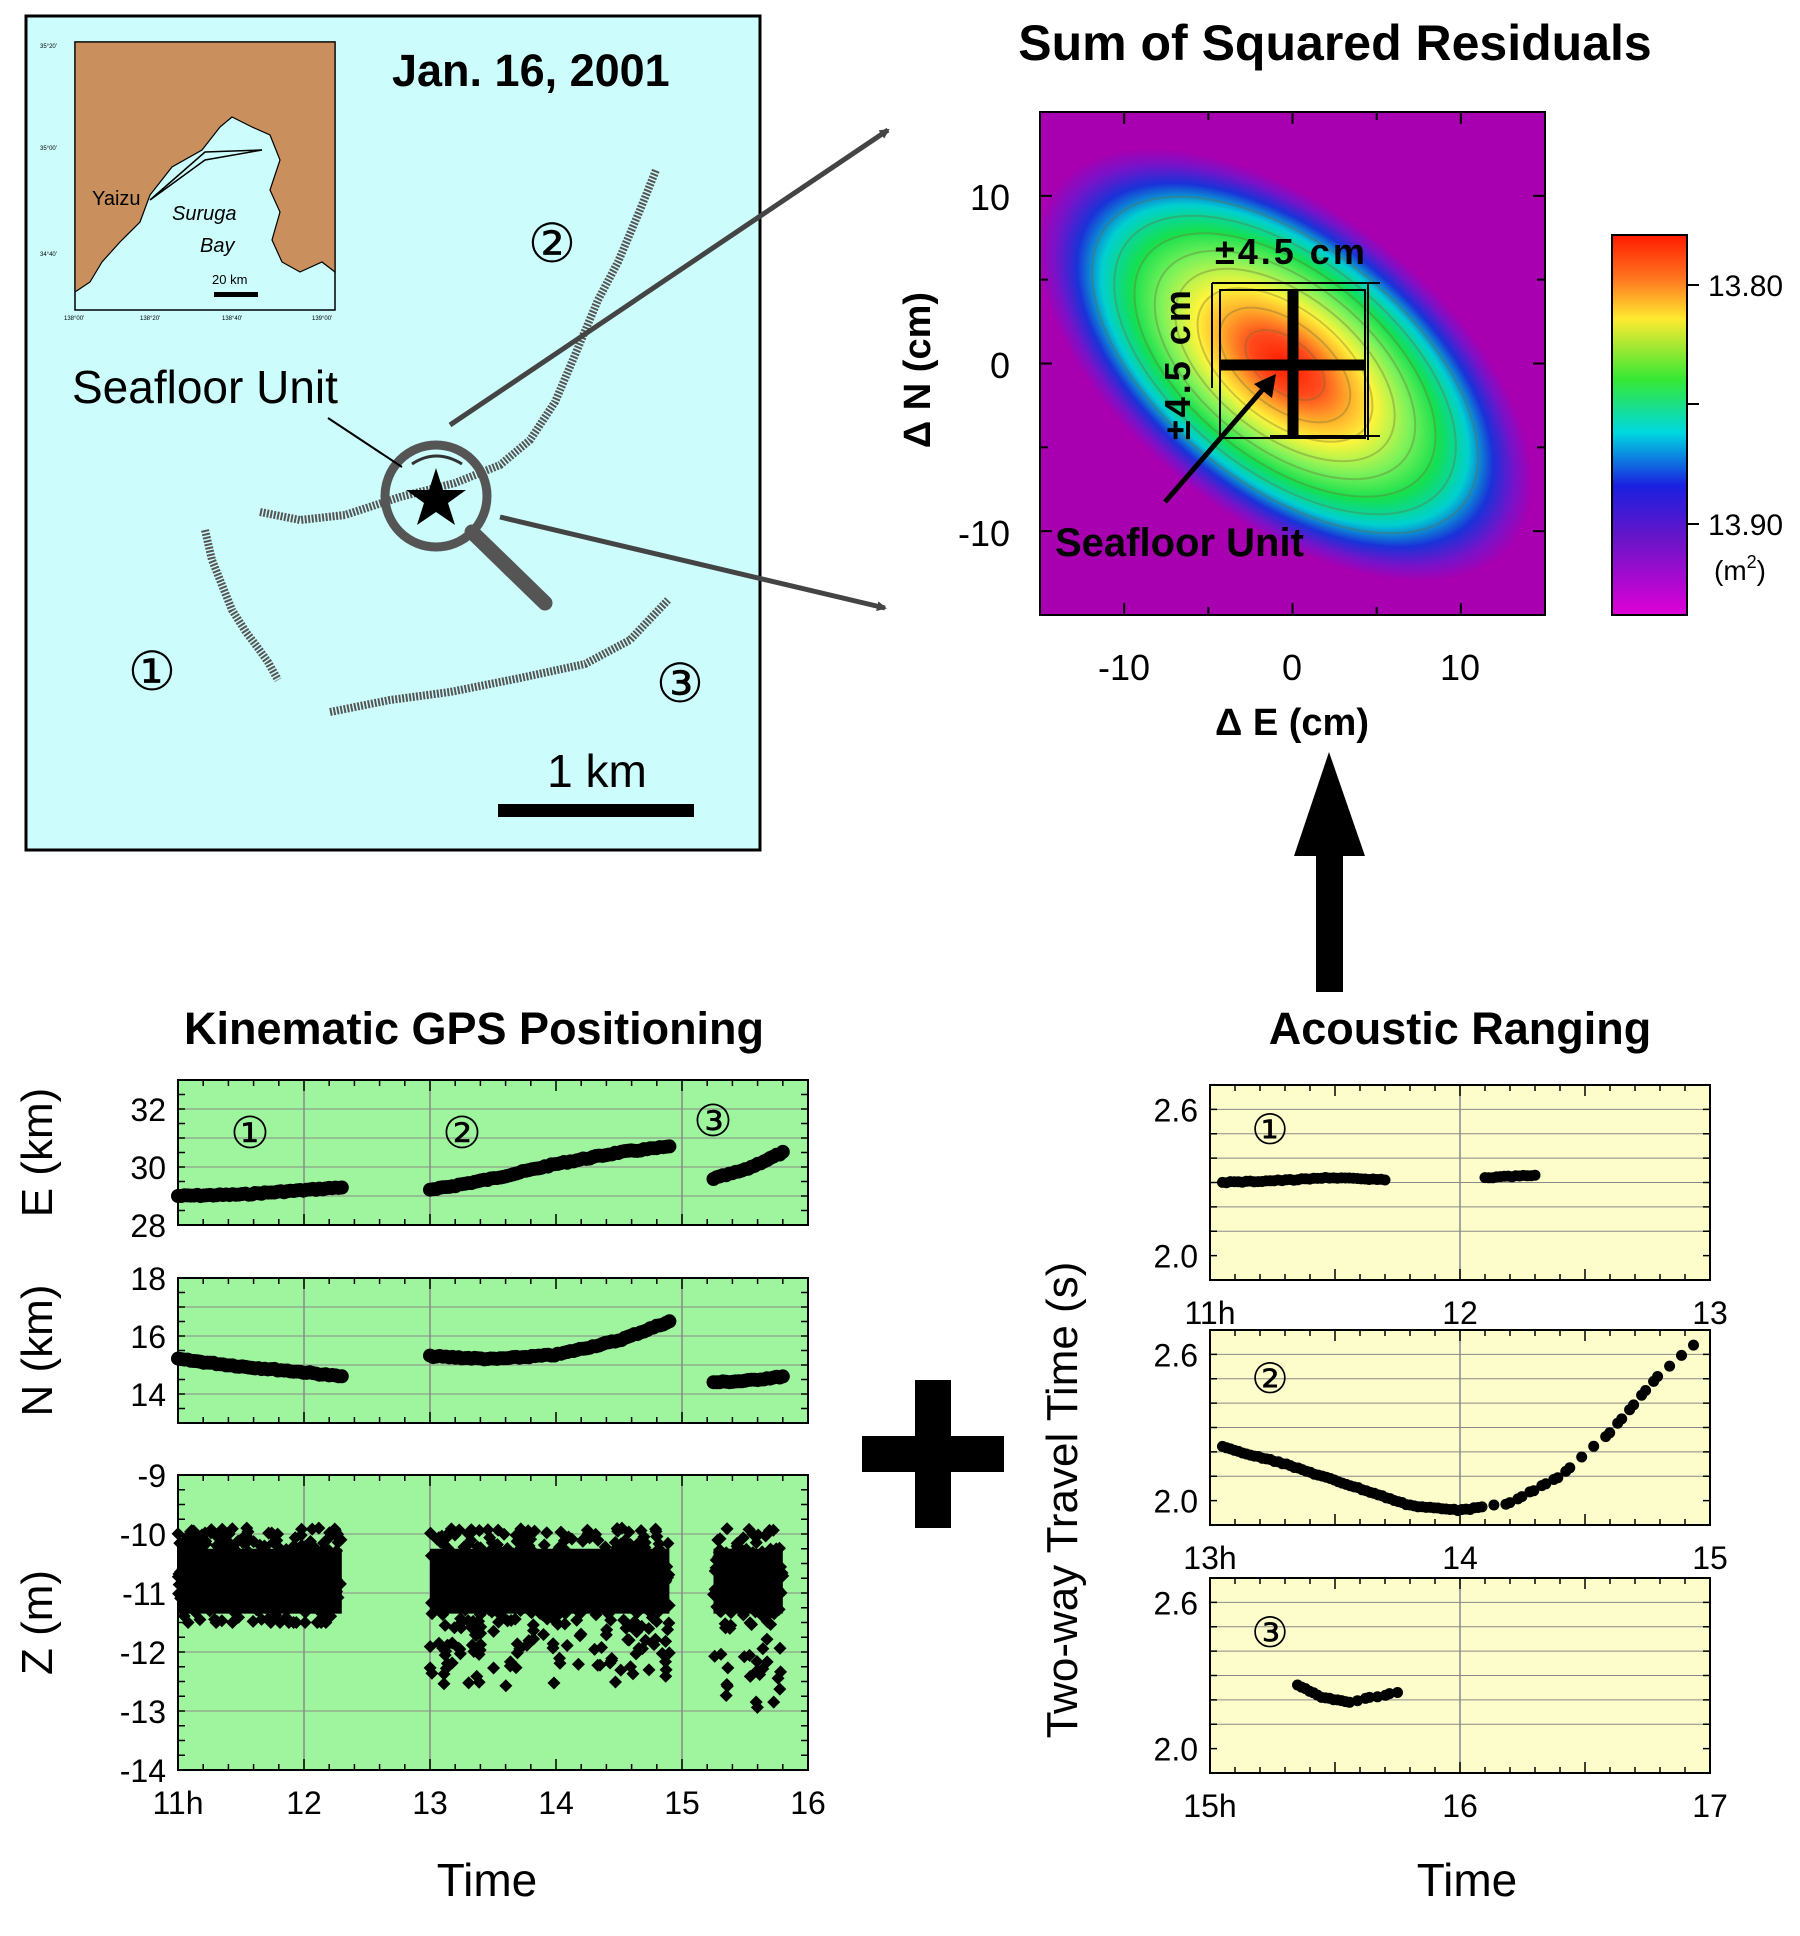  Describe the element at coordinates (148, 1168) in the screenshot. I see `gps-east-panel-ytick-label: 30` at that location.